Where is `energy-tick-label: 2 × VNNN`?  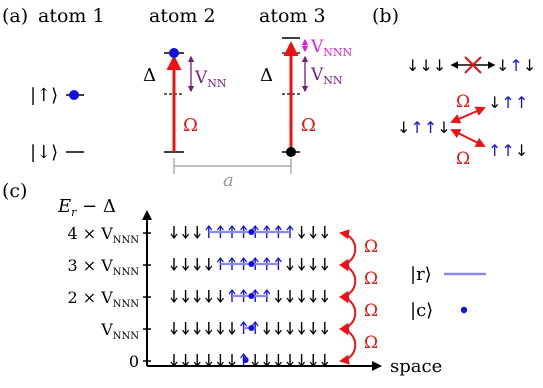
energy-tick-label: 2 × VNNN is located at coordinates (103, 299).